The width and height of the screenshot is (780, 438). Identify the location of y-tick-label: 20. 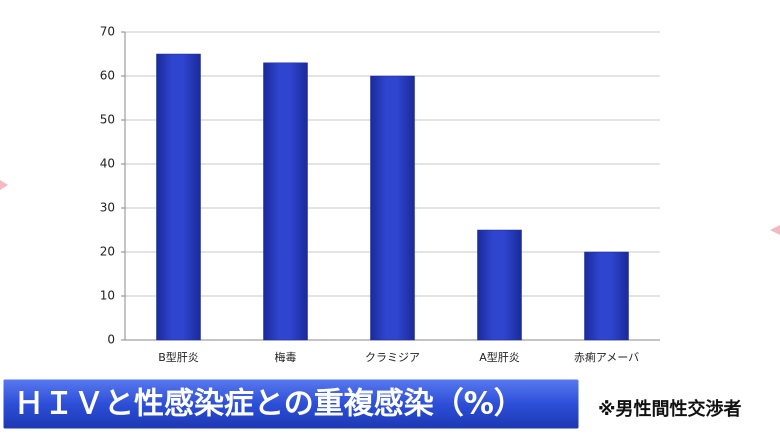
(107, 252).